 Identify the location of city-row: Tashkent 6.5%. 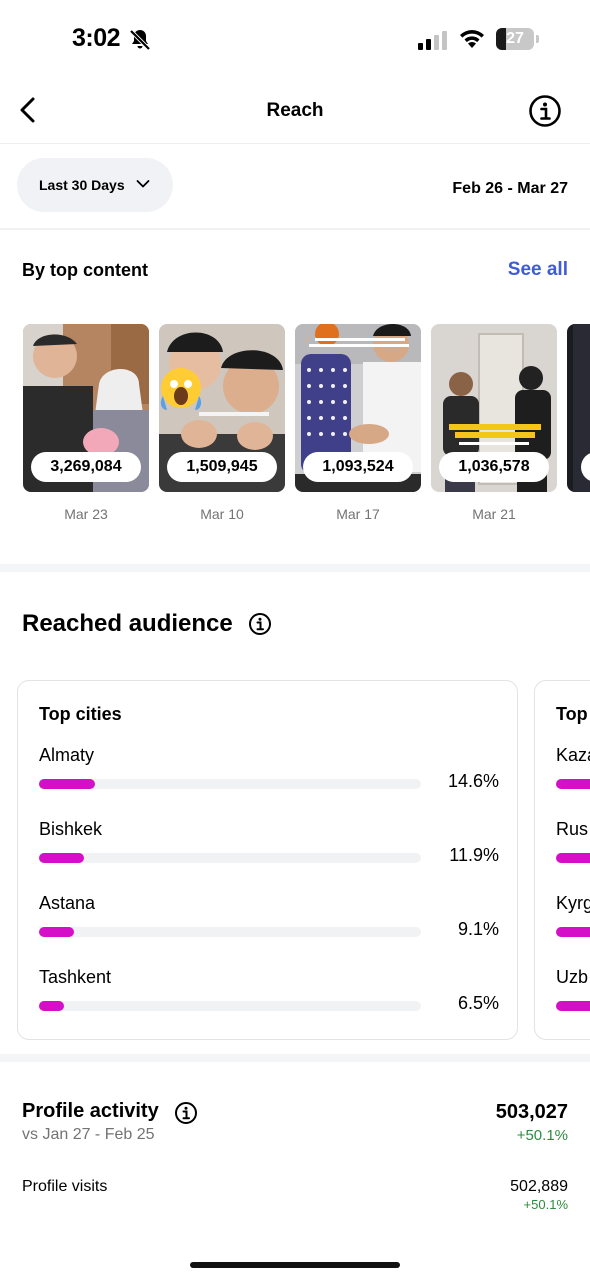
(269, 1002).